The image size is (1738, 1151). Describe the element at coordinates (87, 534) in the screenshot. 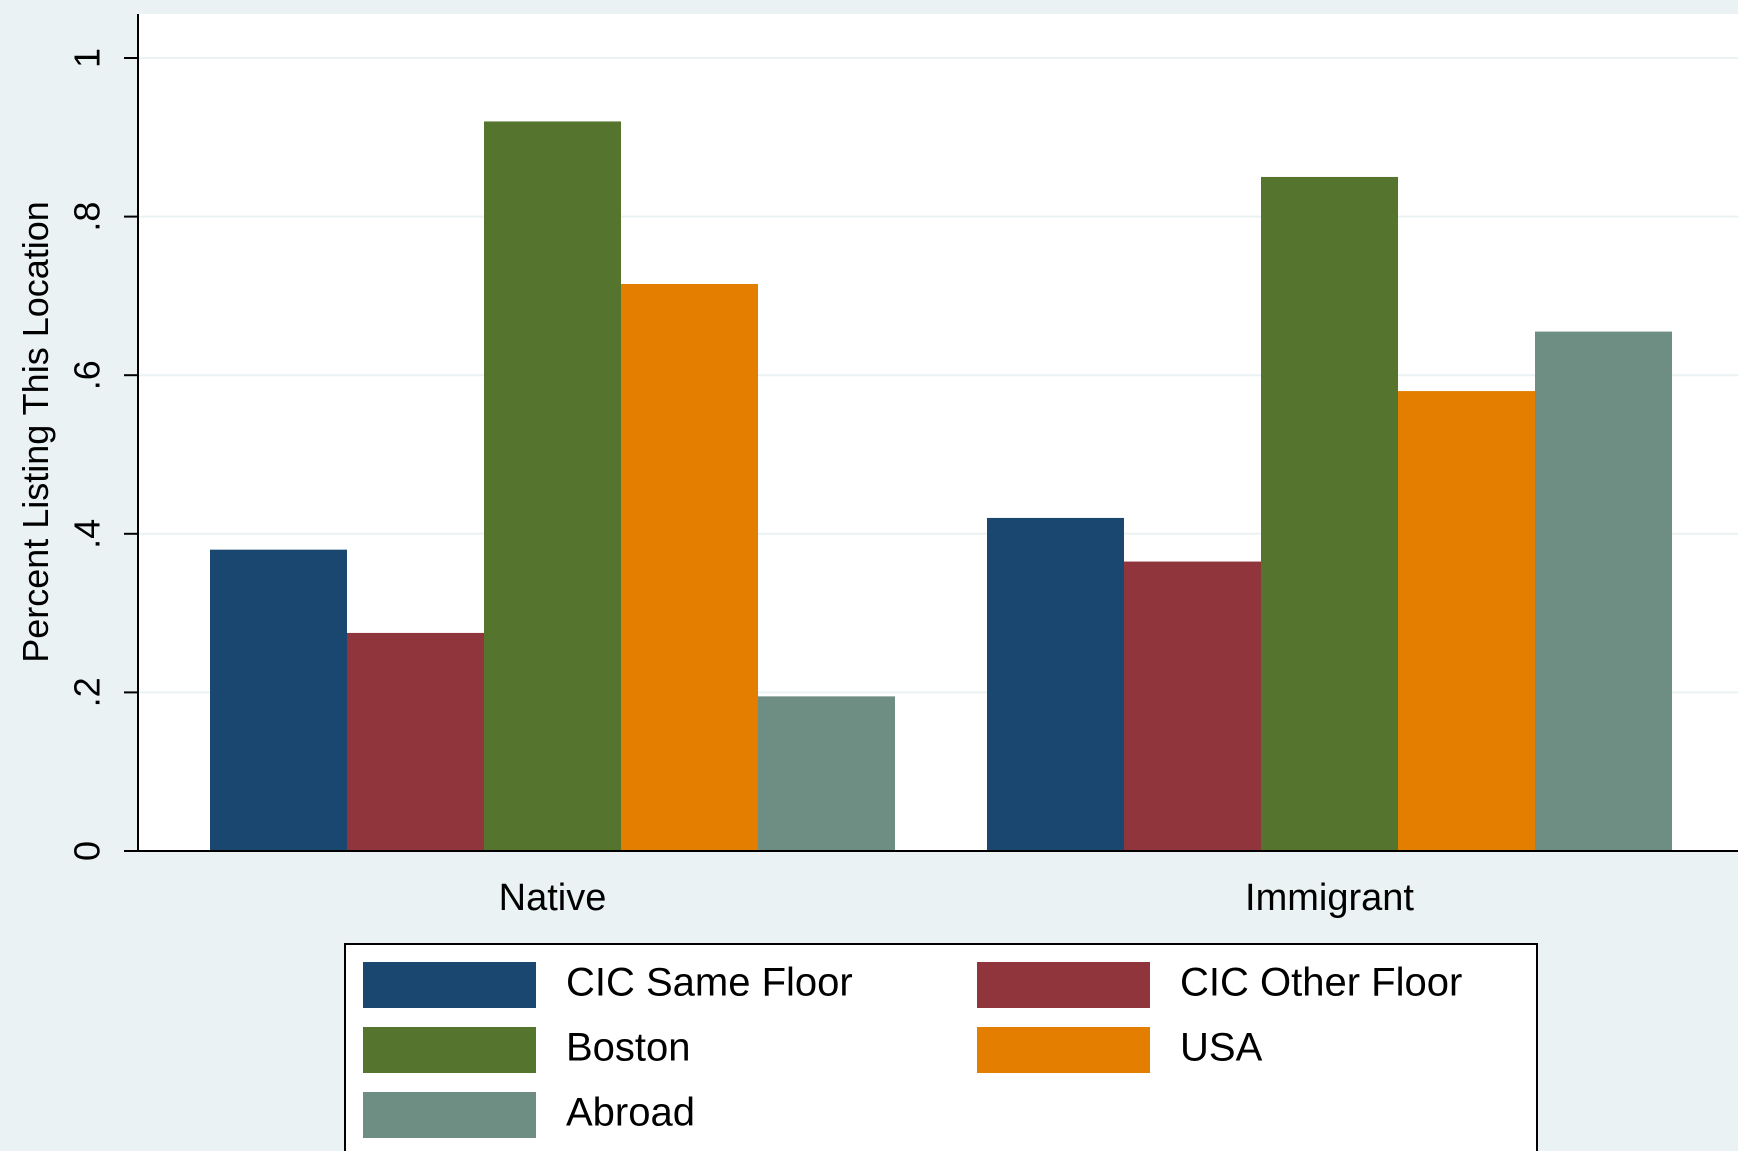

I see `y-tick-label: .4` at that location.